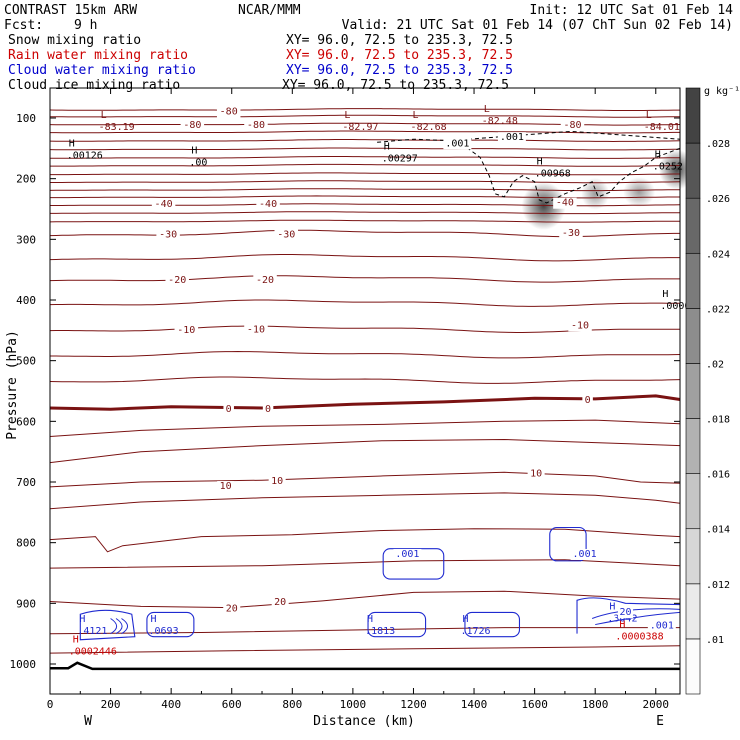  What do you see at coordinates (365, 402) in the screenshot?
I see `isotherm-zero` at bounding box center [365, 402].